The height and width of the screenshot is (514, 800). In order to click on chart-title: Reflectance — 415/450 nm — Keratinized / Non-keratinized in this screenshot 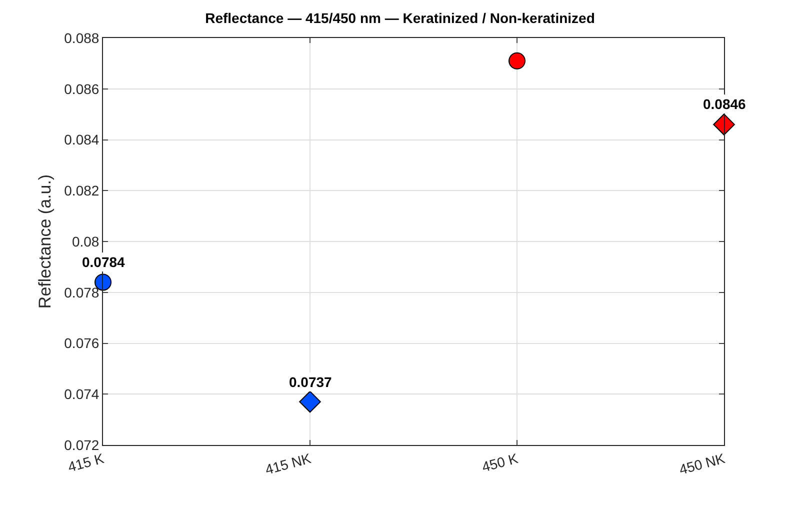, I will do `click(400, 18)`.